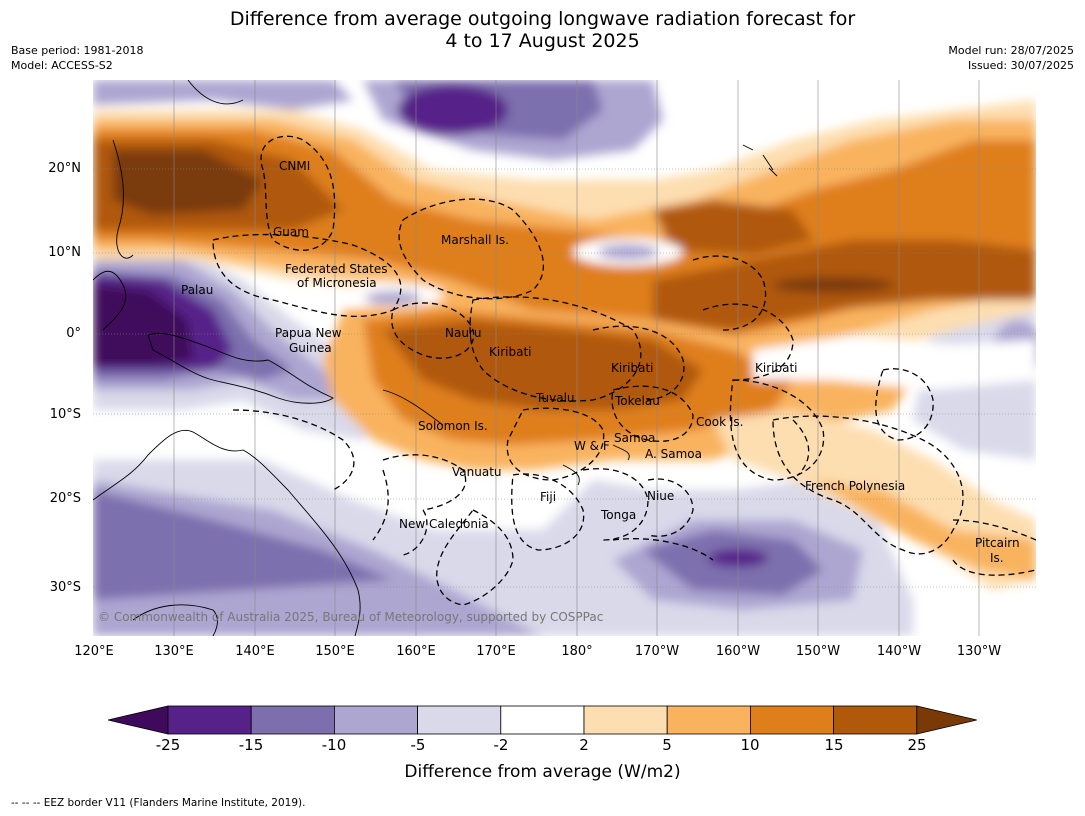 The height and width of the screenshot is (816, 1085). I want to click on label-kiribati-east: Kiribati, so click(776, 368).